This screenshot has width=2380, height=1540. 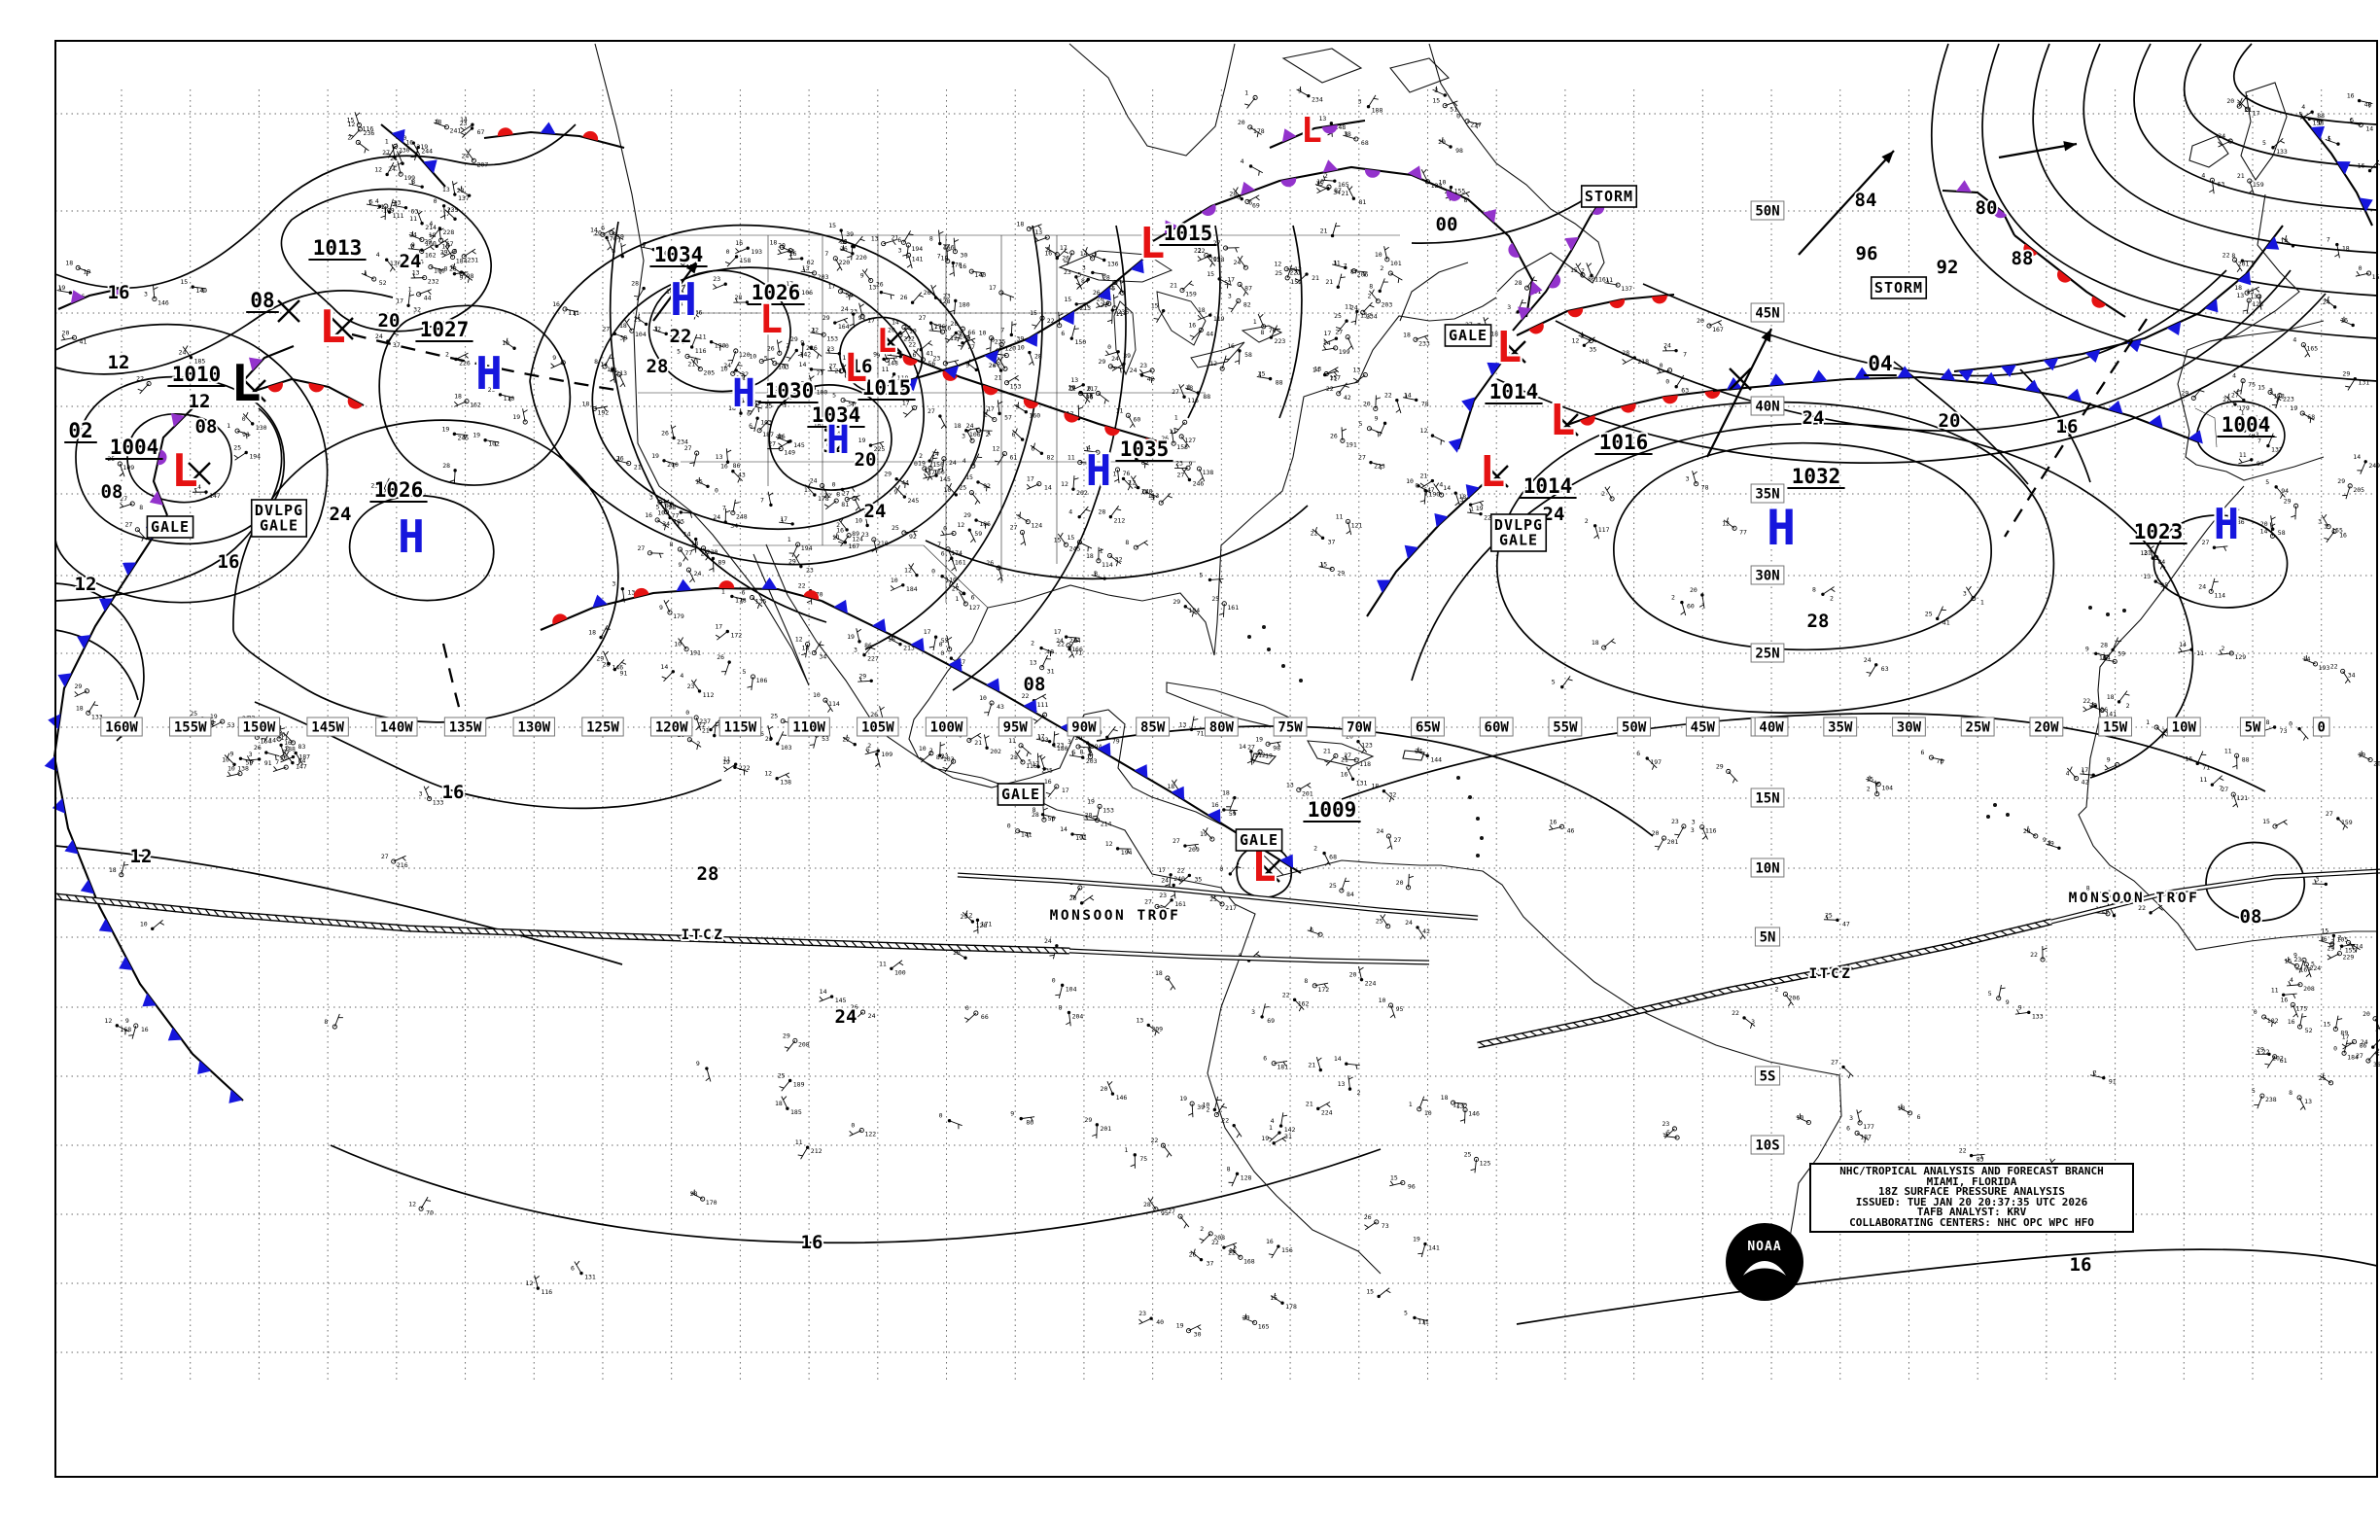 I want to click on svg-text: 159, so click(x=1191, y=294).